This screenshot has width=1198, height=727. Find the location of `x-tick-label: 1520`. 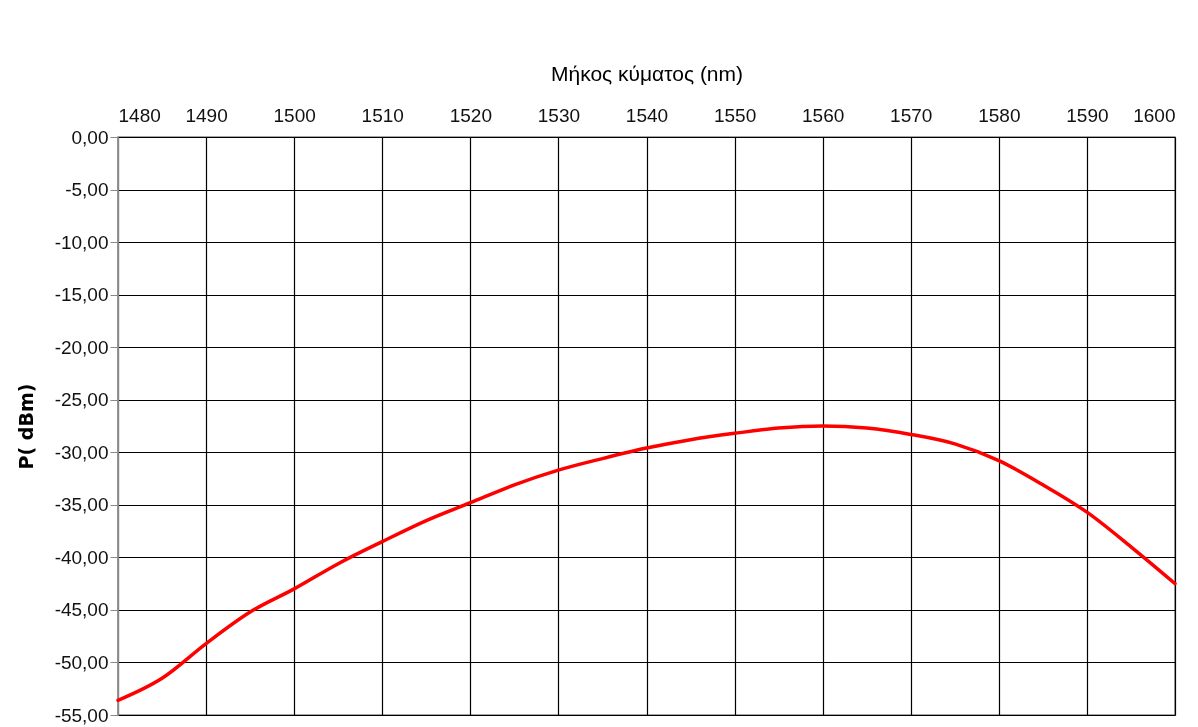

x-tick-label: 1520 is located at coordinates (470, 115).